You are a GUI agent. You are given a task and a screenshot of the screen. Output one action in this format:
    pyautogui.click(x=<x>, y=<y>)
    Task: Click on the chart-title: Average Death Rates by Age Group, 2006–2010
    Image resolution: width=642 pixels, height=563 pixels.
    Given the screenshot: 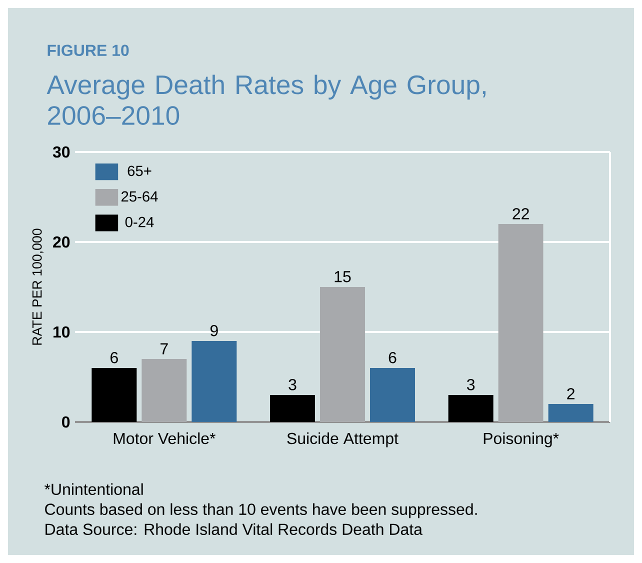 What is the action you would take?
    pyautogui.click(x=266, y=99)
    